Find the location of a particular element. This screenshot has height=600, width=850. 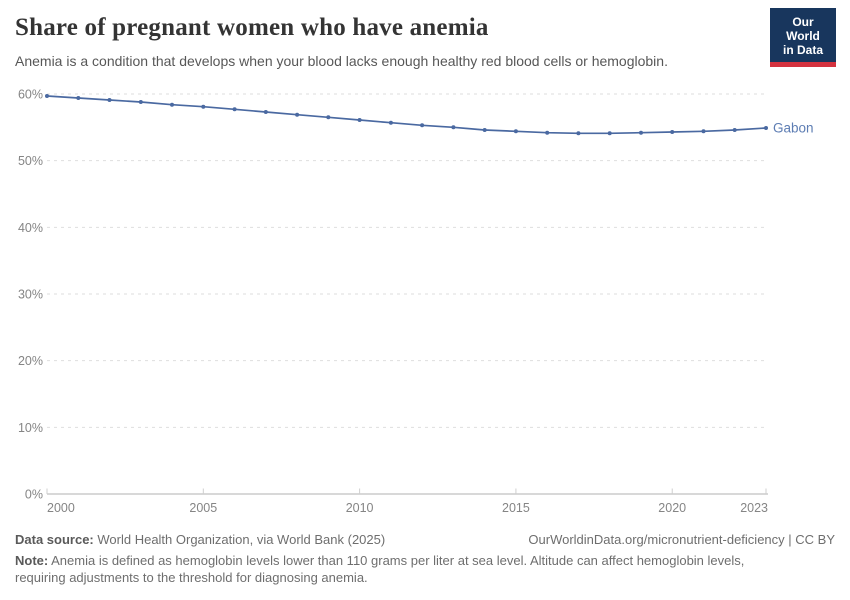

owid-logo: Our World in Data is located at coordinates (803, 37).